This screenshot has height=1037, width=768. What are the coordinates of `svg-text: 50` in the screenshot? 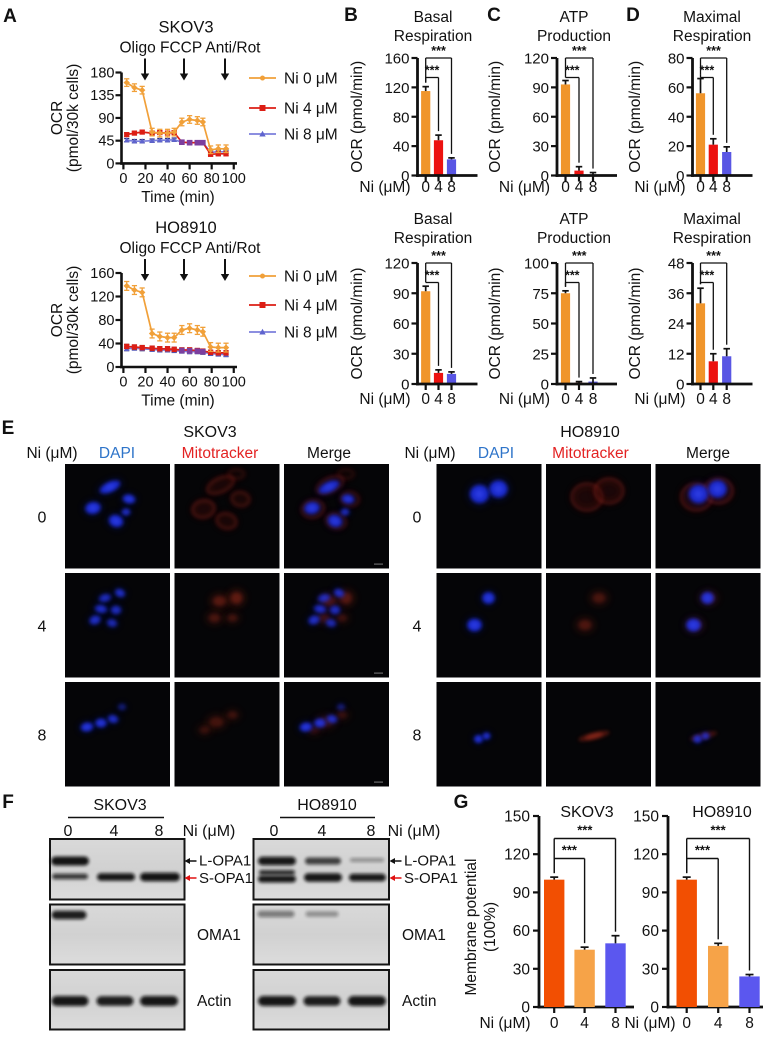 It's located at (540, 324).